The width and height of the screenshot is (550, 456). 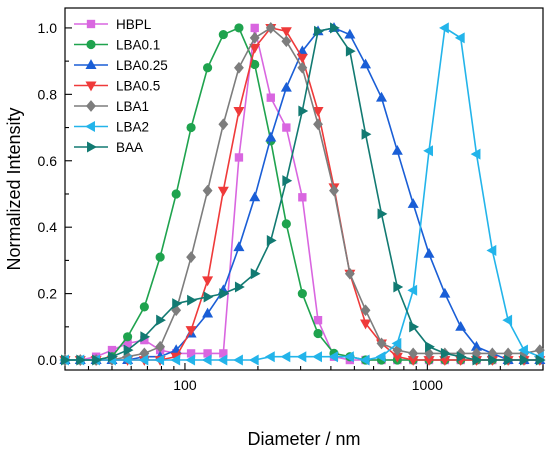 I want to click on legend-label: BAA, so click(x=129, y=147).